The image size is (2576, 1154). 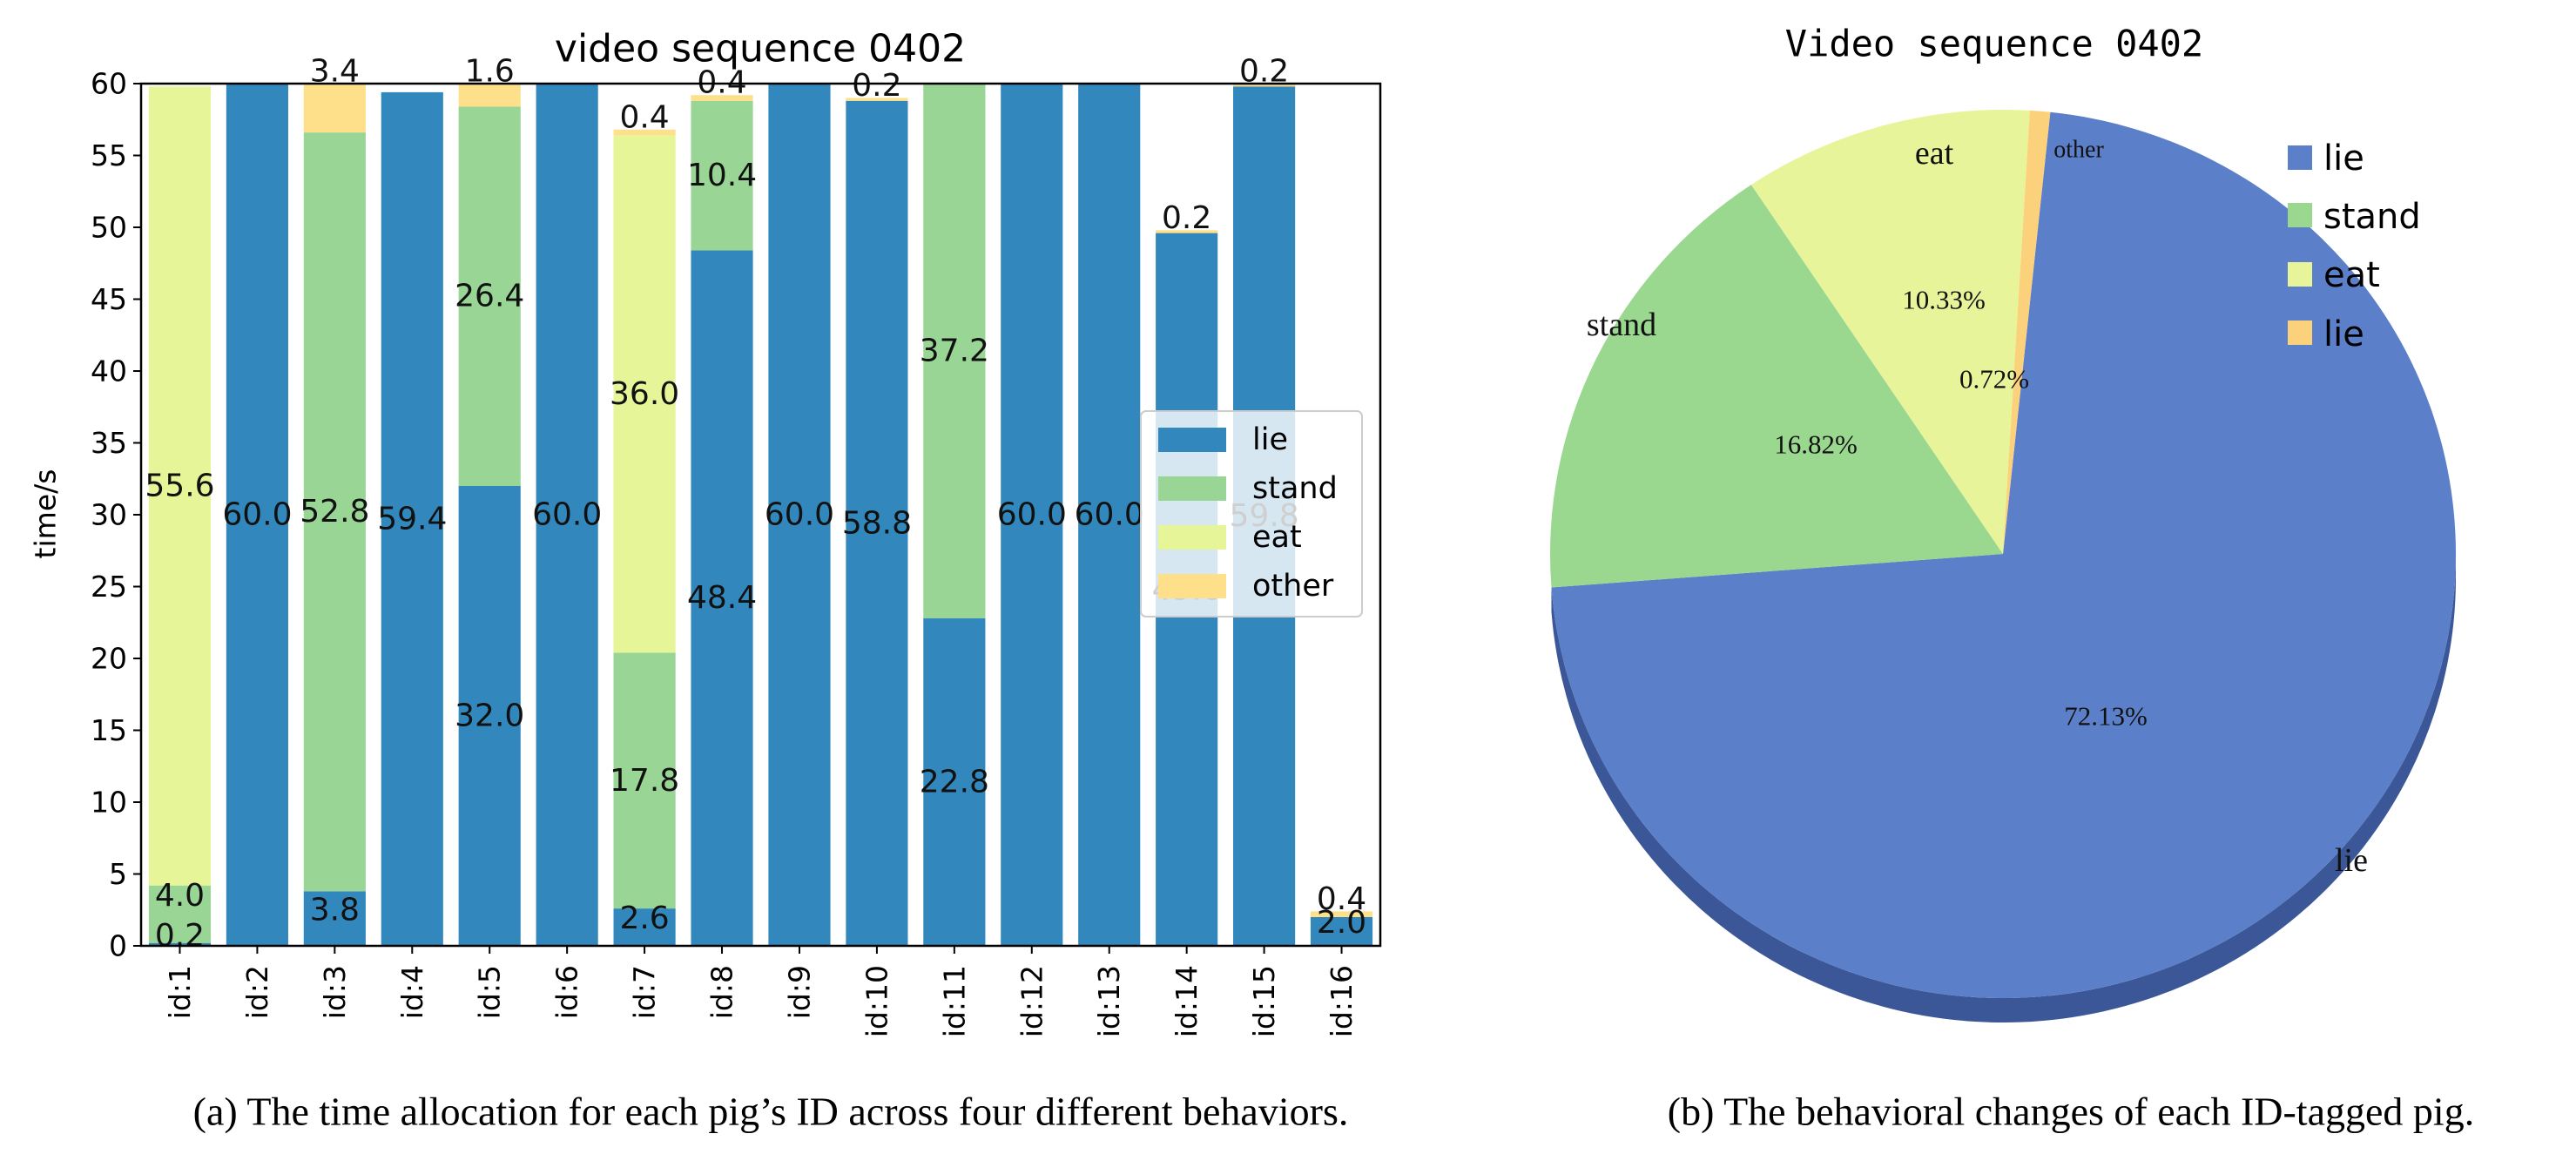 What do you see at coordinates (1192, 440) in the screenshot?
I see `legend-swatch-lie` at bounding box center [1192, 440].